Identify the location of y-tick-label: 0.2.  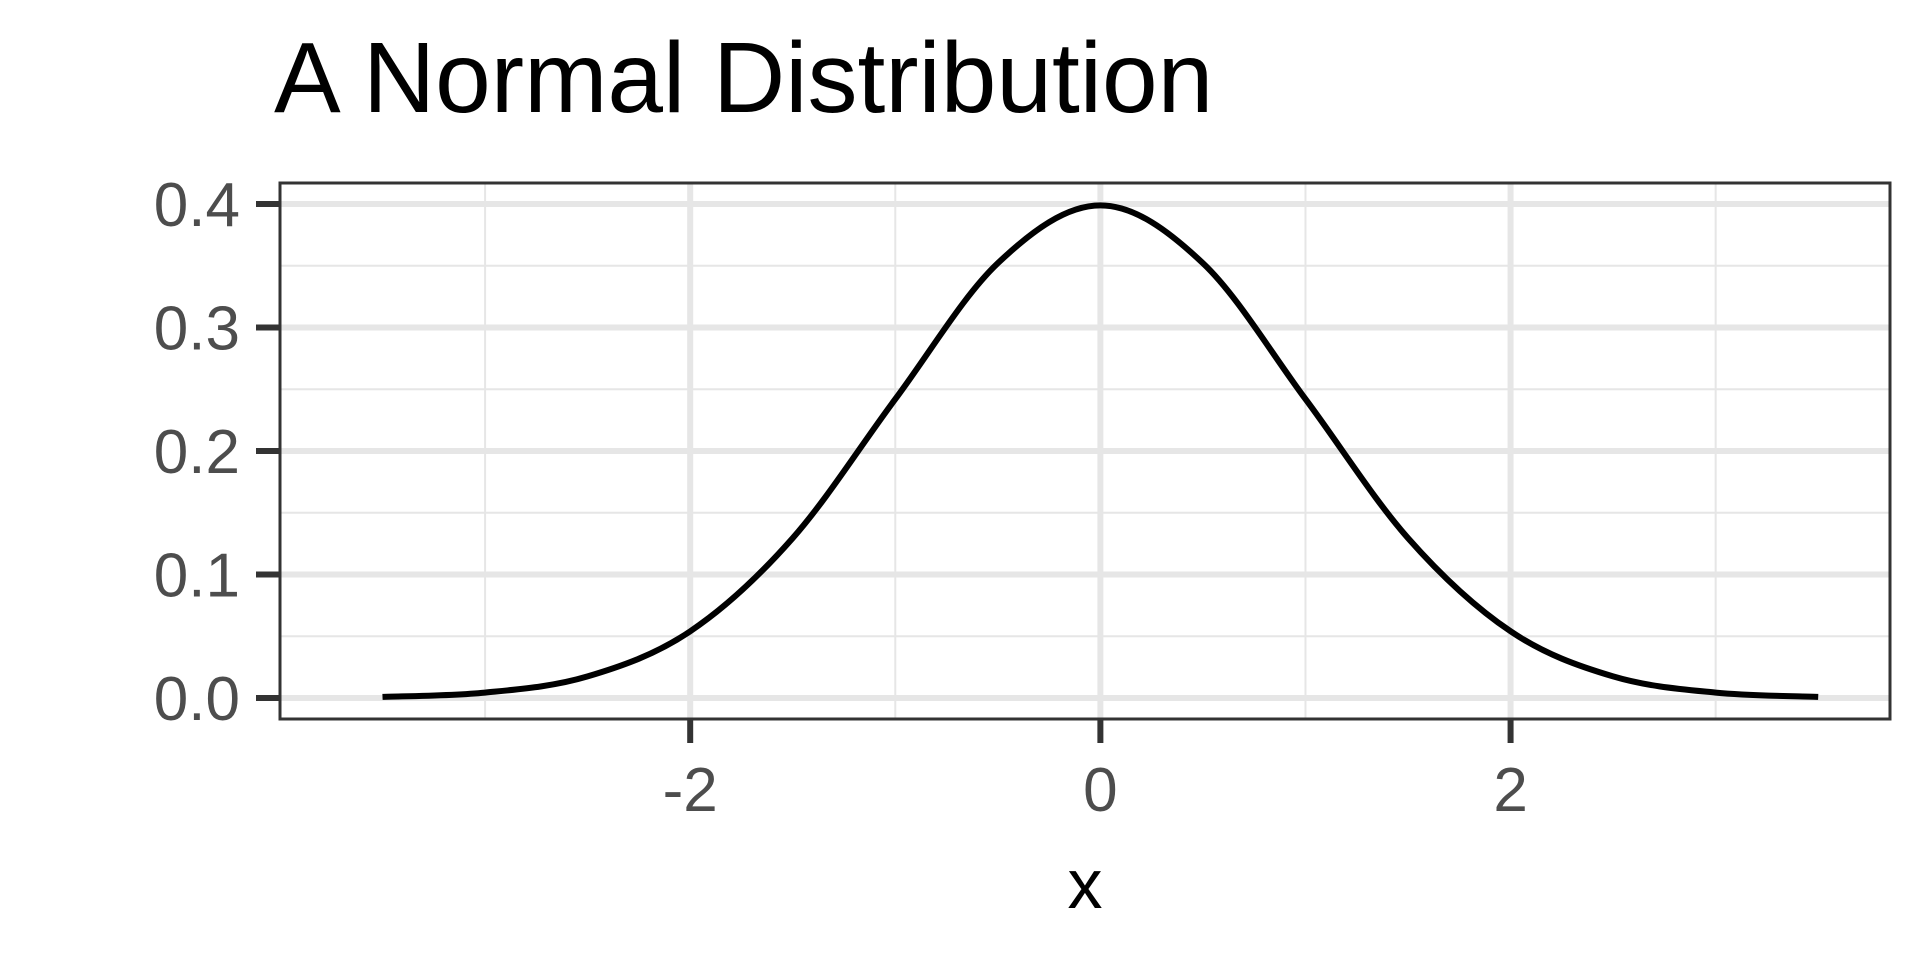
(197, 452).